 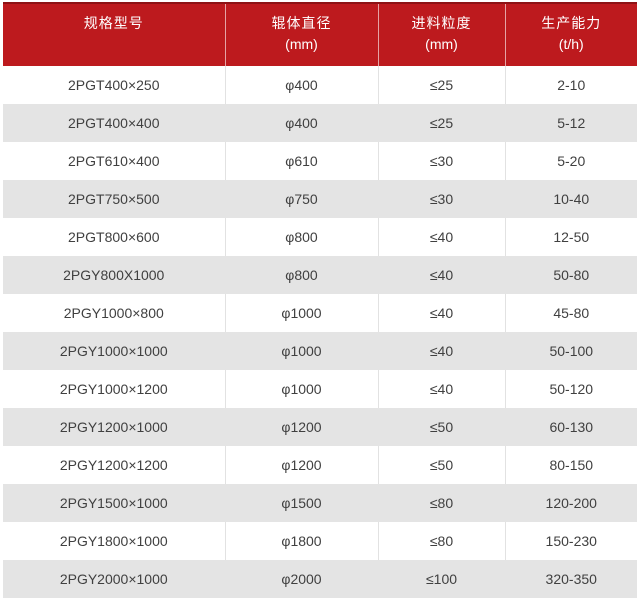 I want to click on table-cell: φ1800, so click(x=302, y=541).